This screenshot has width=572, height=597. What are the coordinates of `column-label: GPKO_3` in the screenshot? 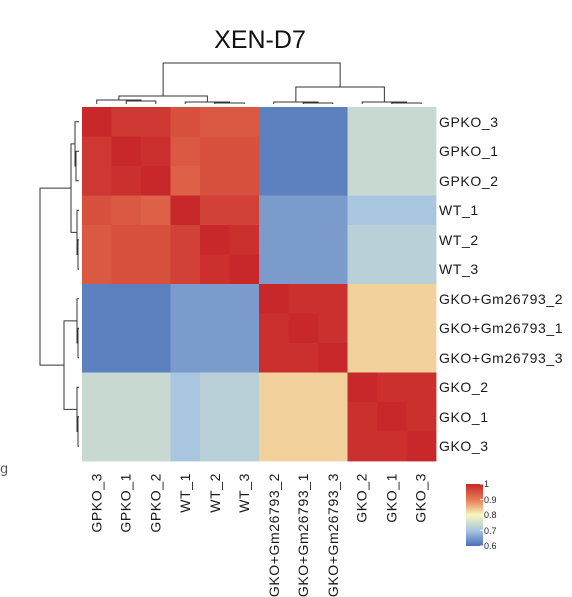 It's located at (96, 503).